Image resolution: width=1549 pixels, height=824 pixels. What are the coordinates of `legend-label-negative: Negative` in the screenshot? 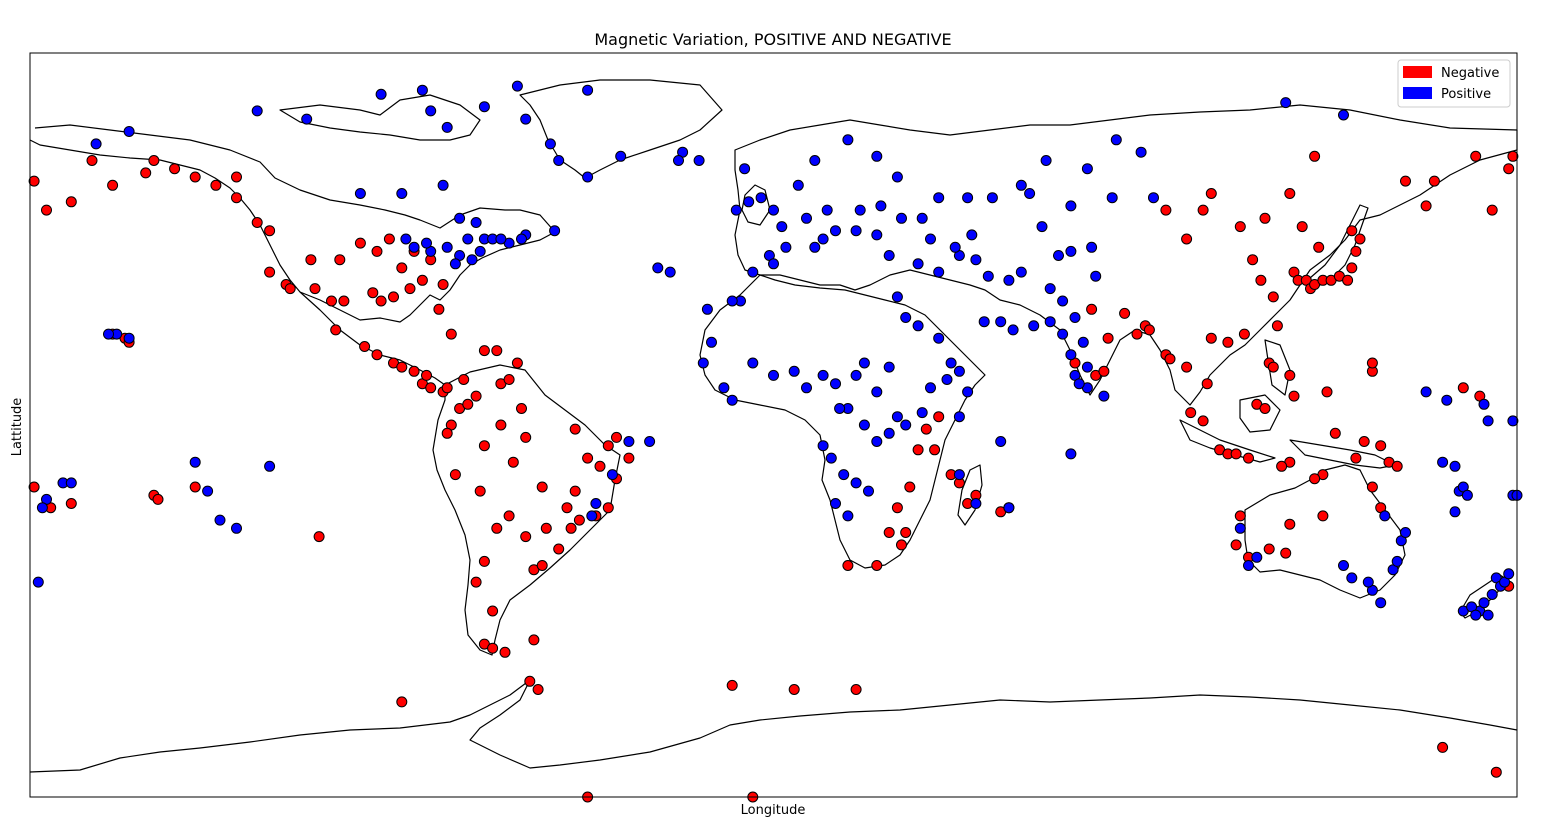 It's located at (1470, 73).